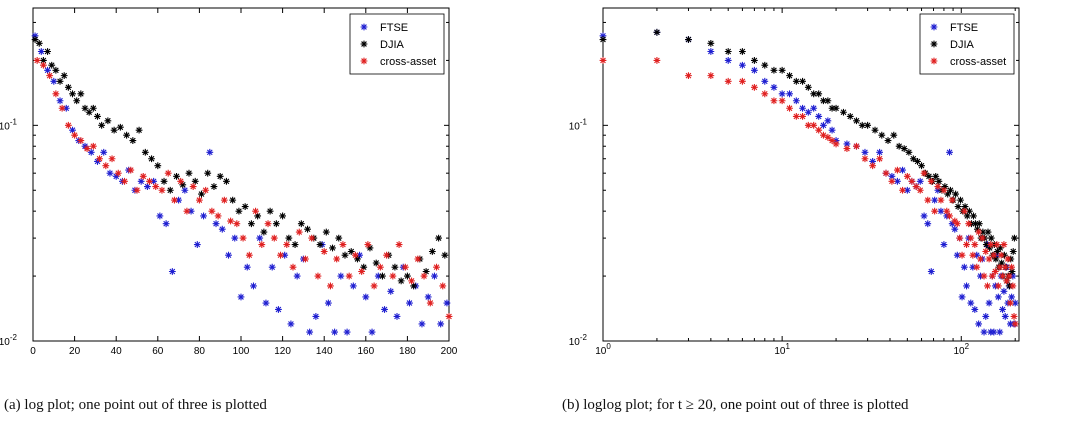  What do you see at coordinates (449, 351) in the screenshot?
I see `x-tick-label: 200` at bounding box center [449, 351].